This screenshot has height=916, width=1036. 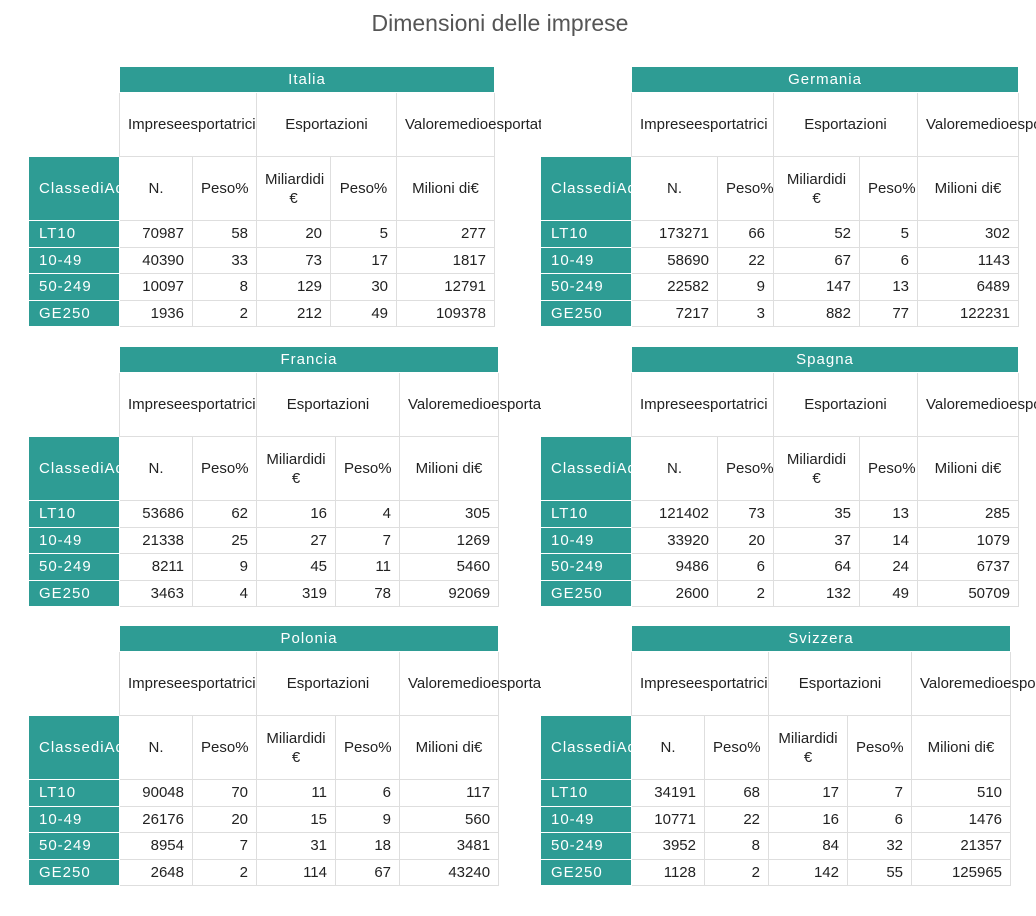 What do you see at coordinates (968, 287) in the screenshot?
I see `cell-valore-medio: 6489` at bounding box center [968, 287].